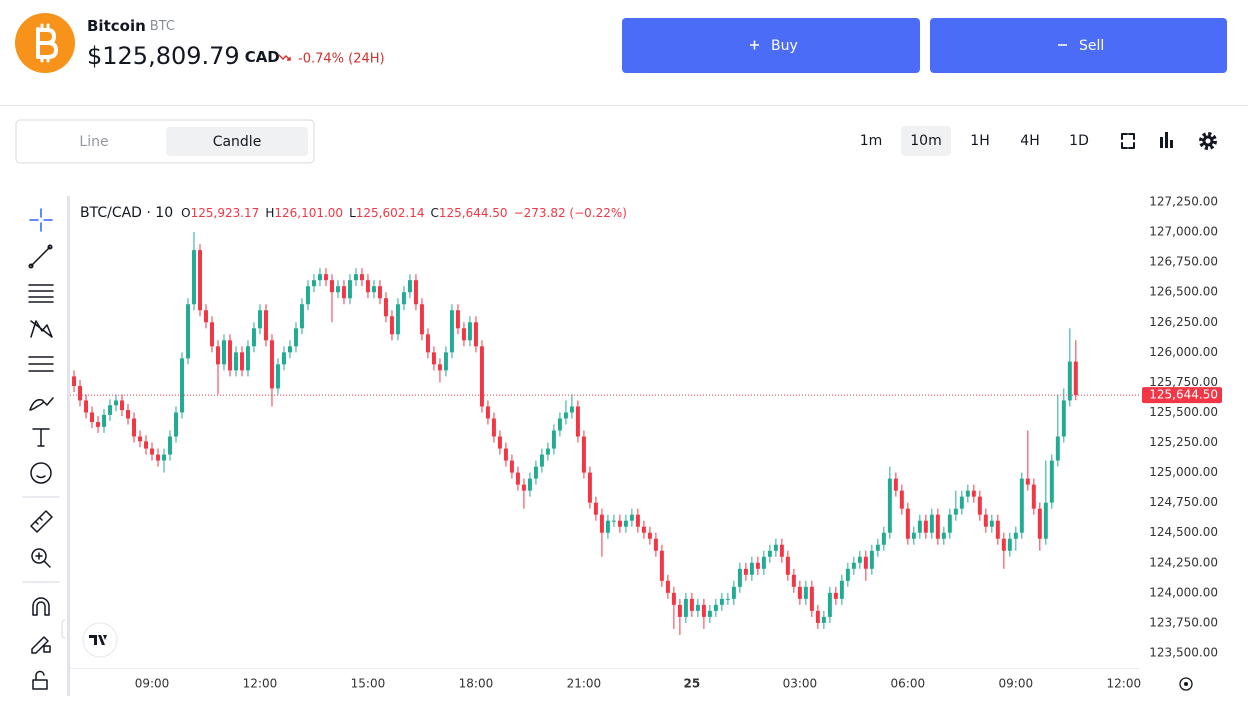  I want to click on indicators-icon, so click(1166, 140).